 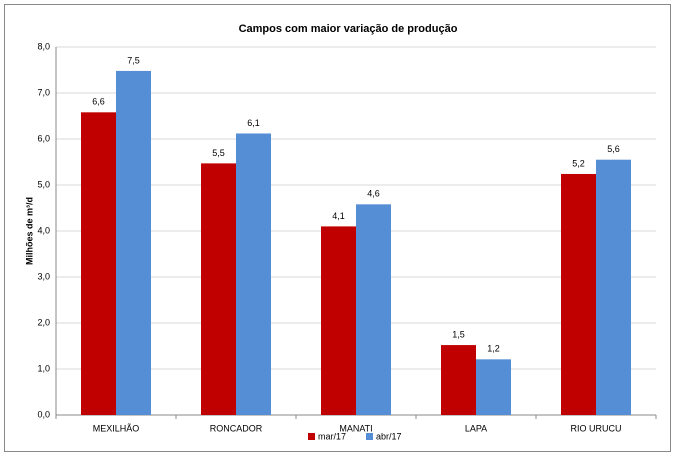 I want to click on legend-label: abr/17, so click(x=389, y=436).